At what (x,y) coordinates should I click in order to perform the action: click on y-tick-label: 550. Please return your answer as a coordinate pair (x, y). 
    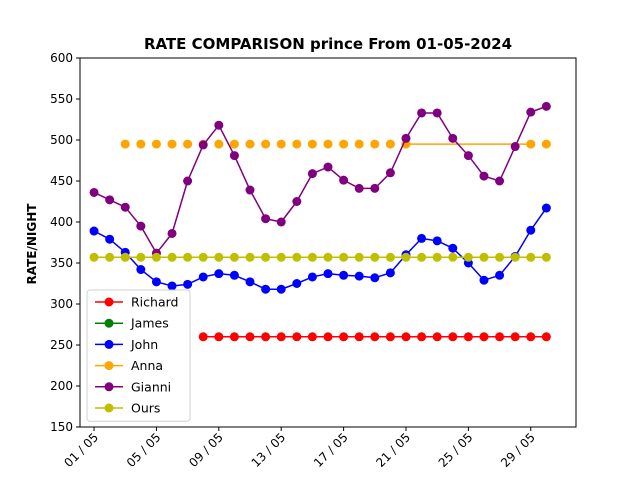
    Looking at the image, I should click on (61, 99).